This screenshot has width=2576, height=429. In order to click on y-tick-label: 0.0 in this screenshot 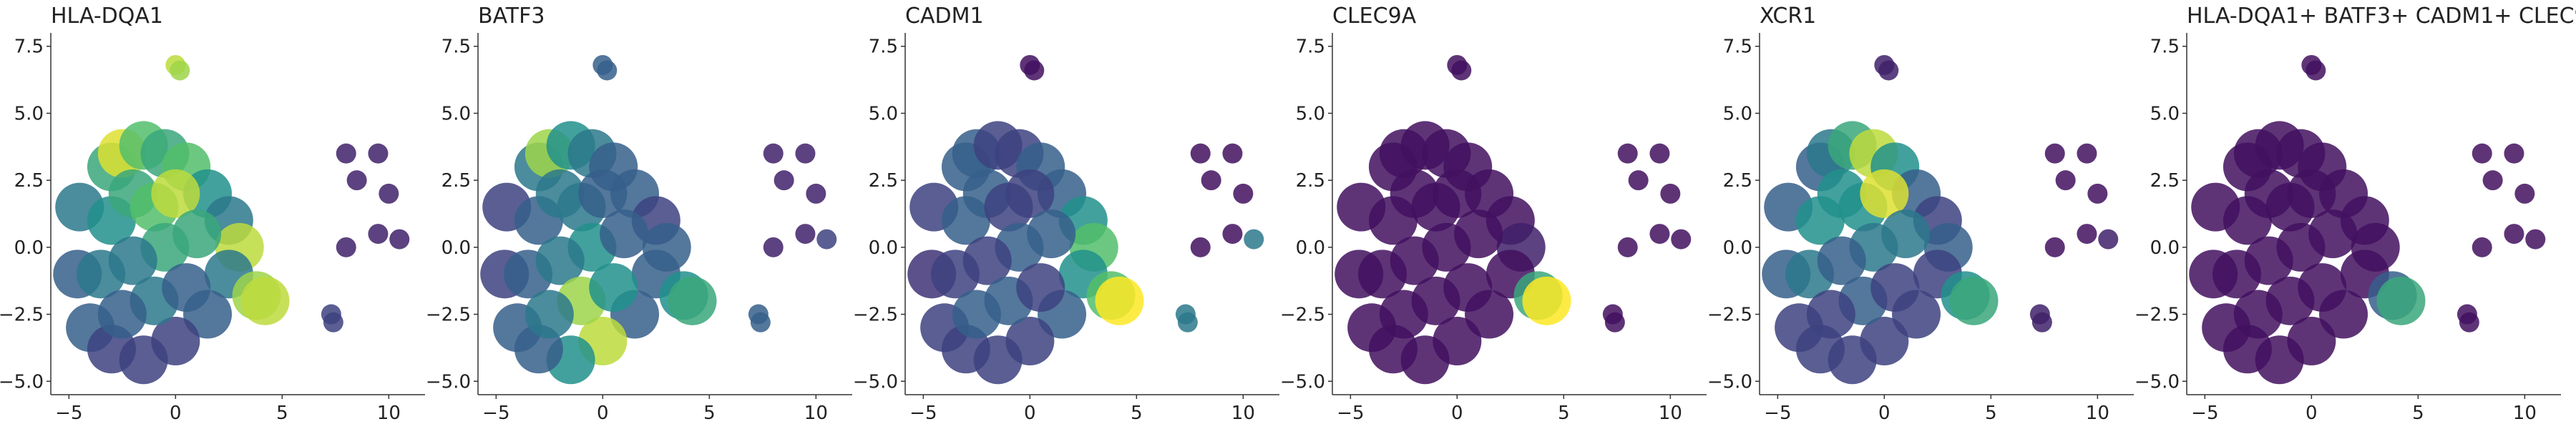, I will do `click(2165, 248)`.